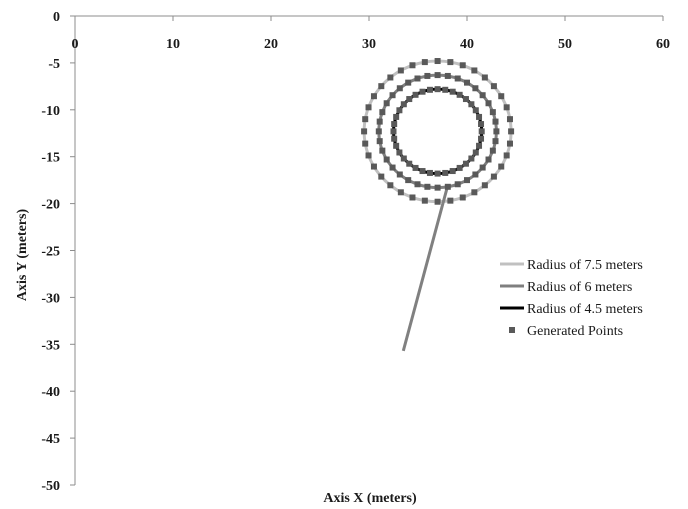 The height and width of the screenshot is (509, 688). I want to click on x-tick-label: 20, so click(271, 44).